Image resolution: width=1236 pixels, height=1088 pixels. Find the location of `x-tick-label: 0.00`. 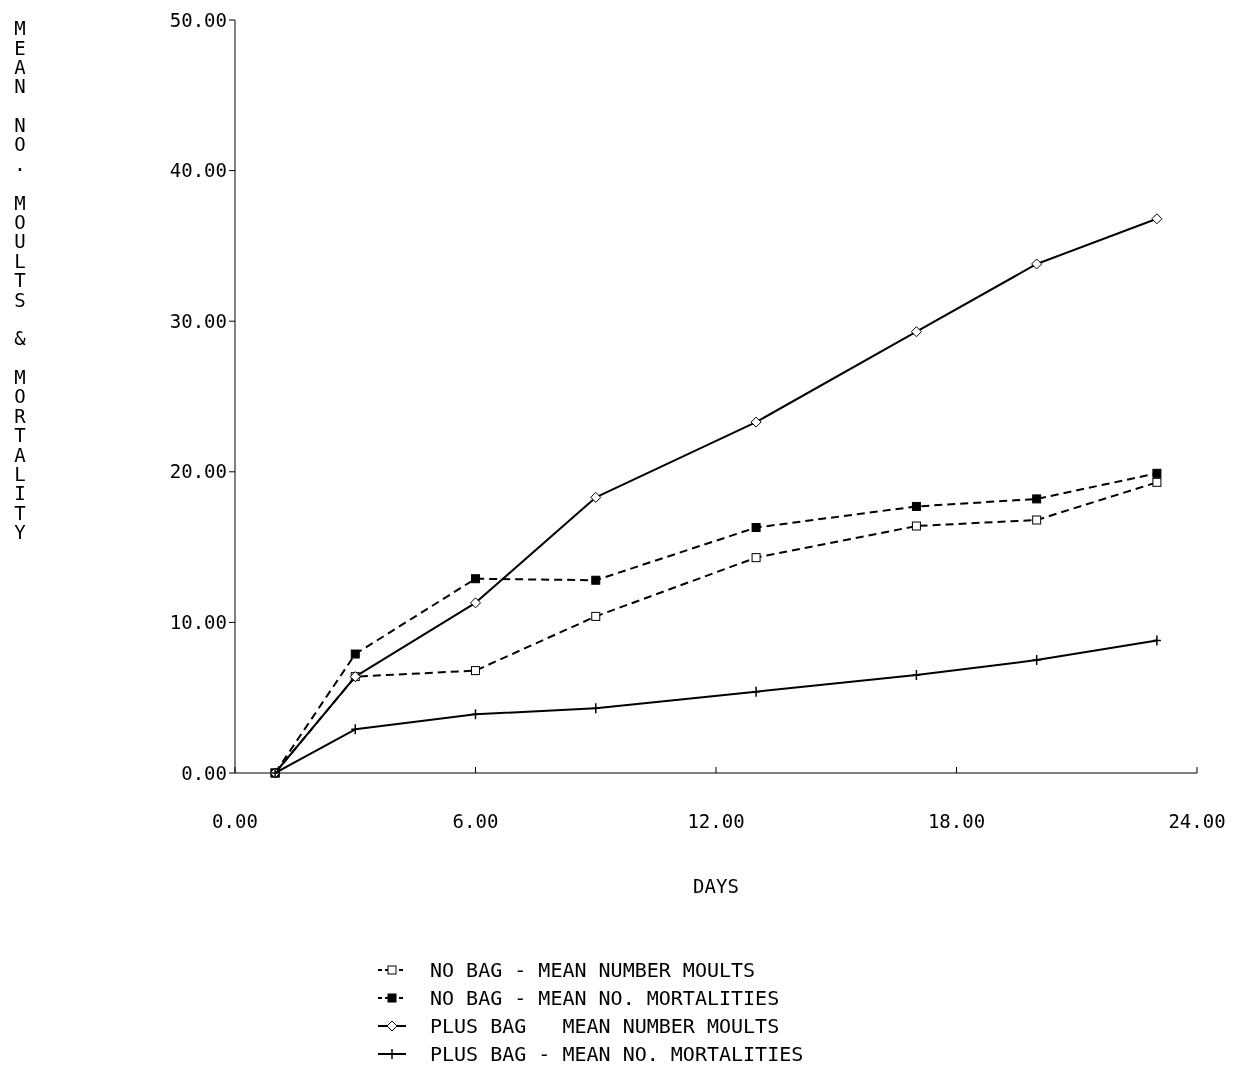

x-tick-label: 0.00 is located at coordinates (235, 821).